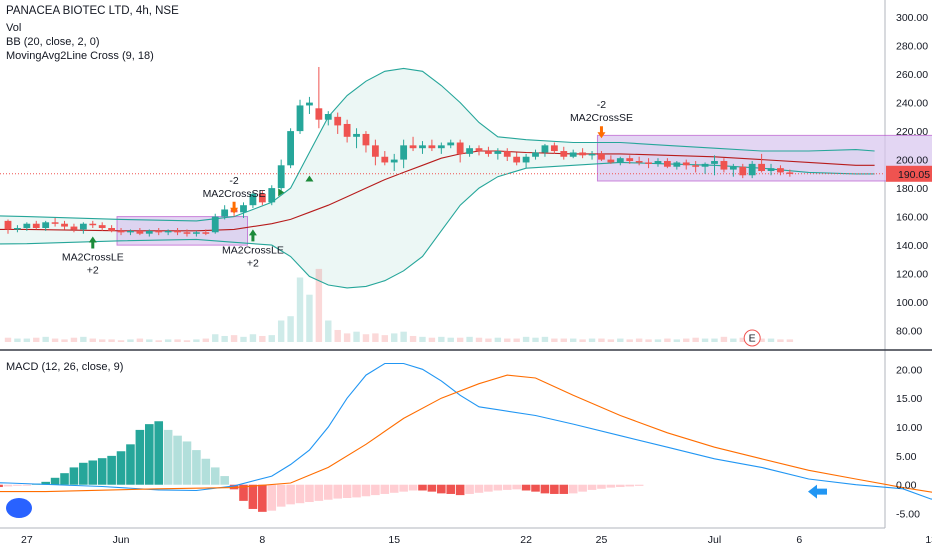 This screenshot has width=932, height=550. I want to click on legend-macd: MACD (12, 26, close, 9), so click(65, 367).